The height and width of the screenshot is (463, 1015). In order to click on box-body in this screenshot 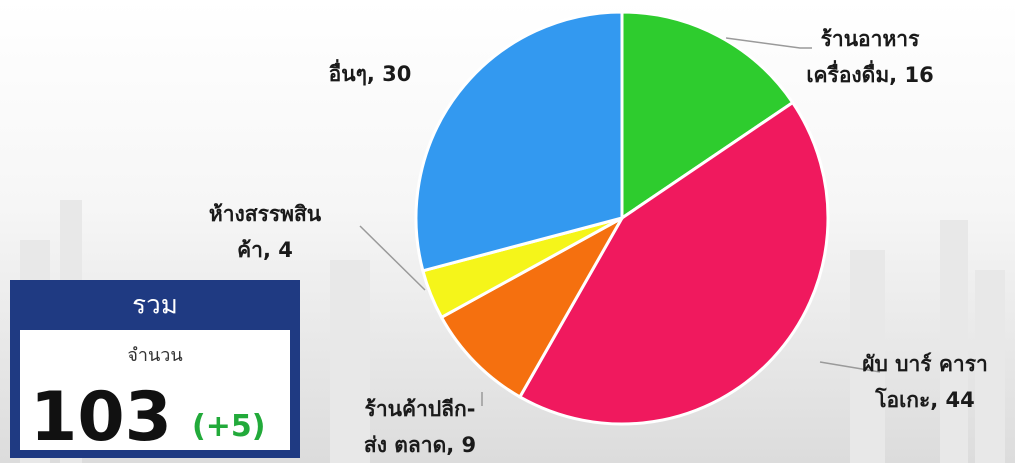, I will do `click(155, 390)`.